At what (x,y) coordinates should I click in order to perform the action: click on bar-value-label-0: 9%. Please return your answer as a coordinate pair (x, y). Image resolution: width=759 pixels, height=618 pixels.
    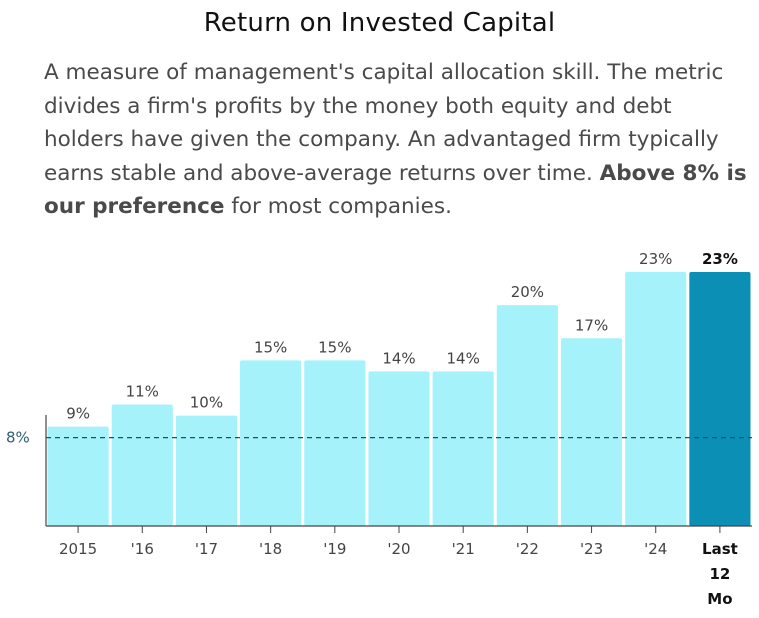
    Looking at the image, I should click on (78, 414).